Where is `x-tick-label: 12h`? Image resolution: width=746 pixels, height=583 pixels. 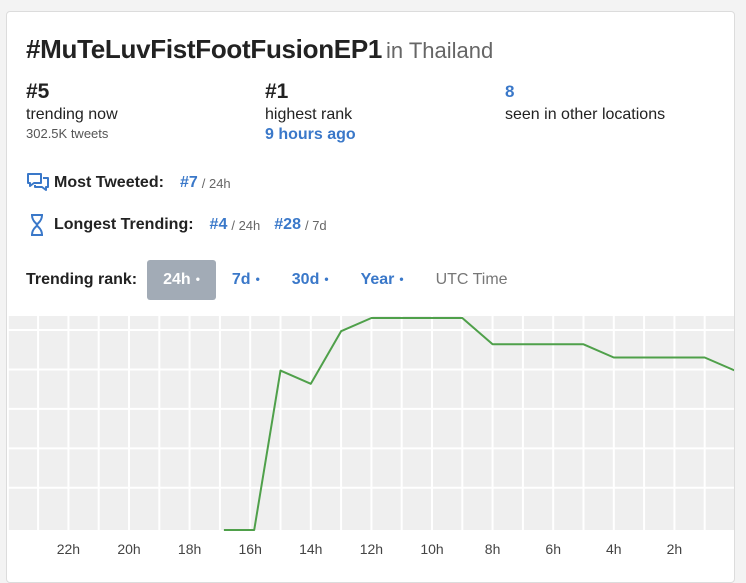
x-tick-label: 12h is located at coordinates (371, 549).